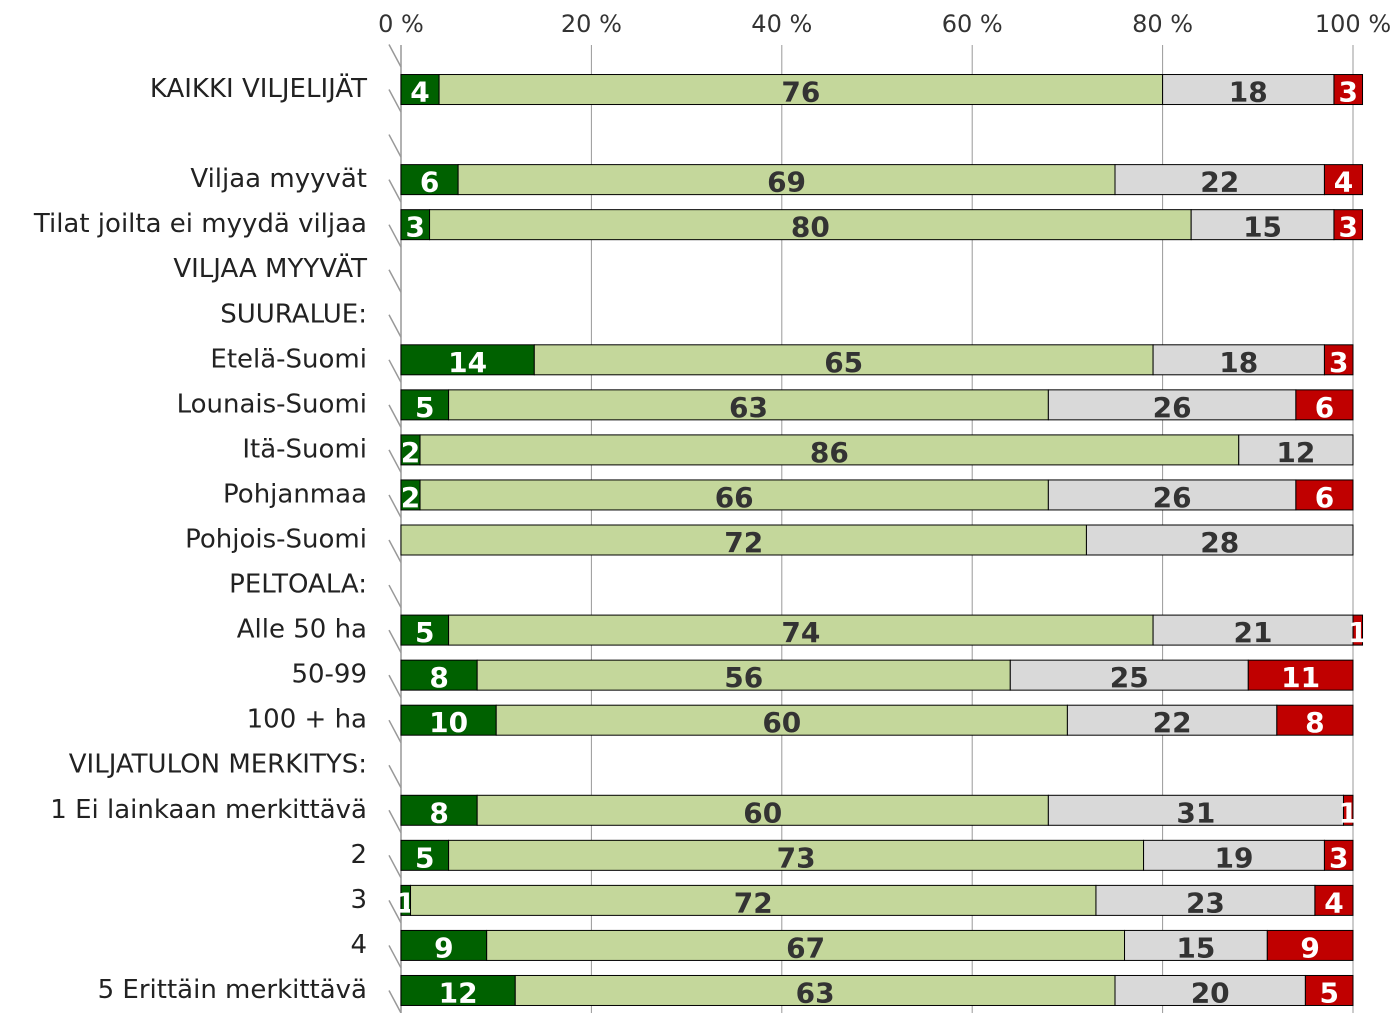 The width and height of the screenshot is (1396, 1017). What do you see at coordinates (743, 677) in the screenshot?
I see `data-label: 56` at bounding box center [743, 677].